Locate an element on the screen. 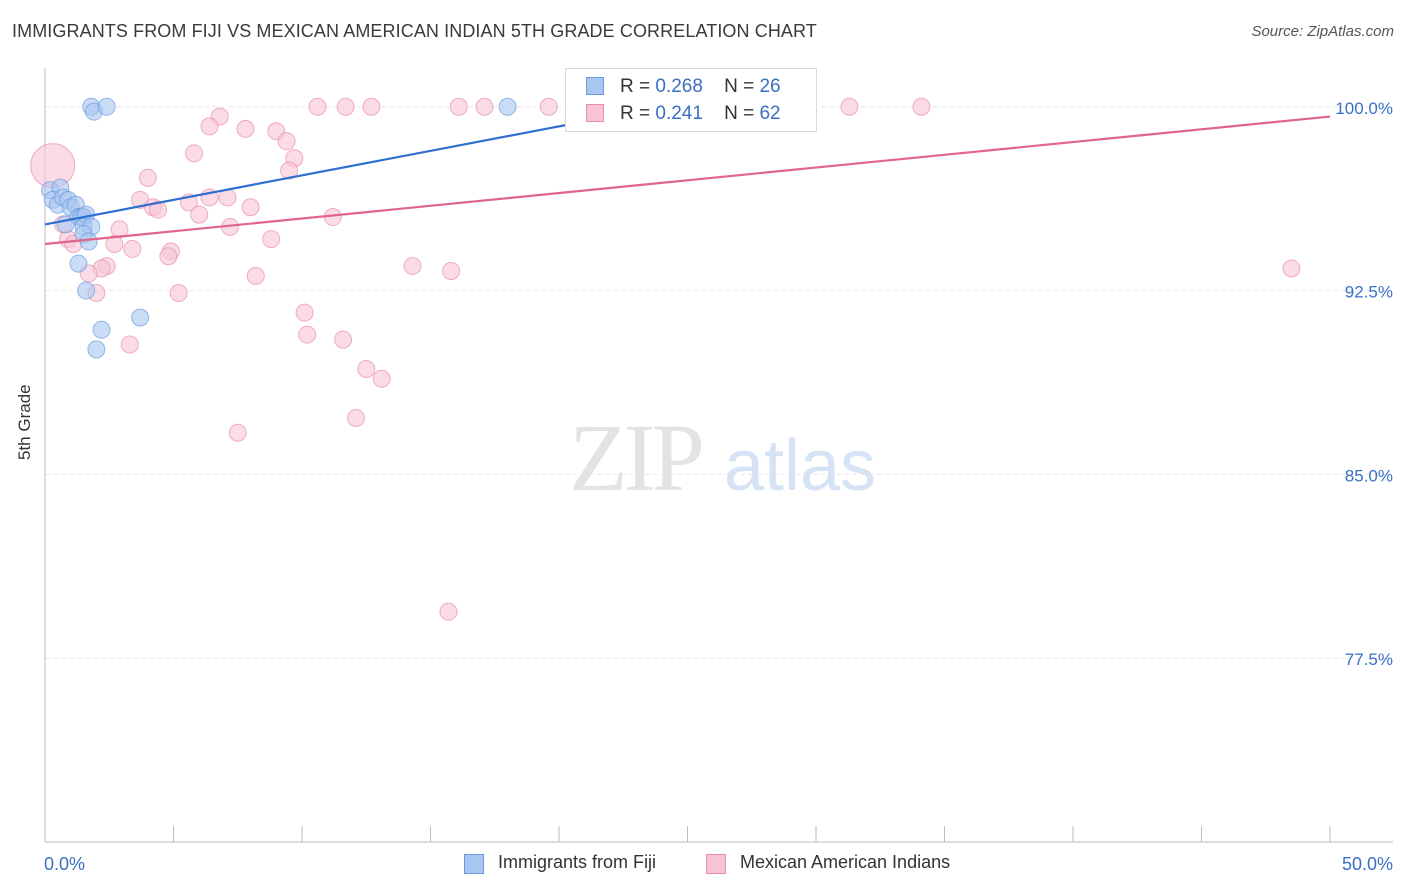 The image size is (1406, 892). fiji-trend-line is located at coordinates (314, 173).